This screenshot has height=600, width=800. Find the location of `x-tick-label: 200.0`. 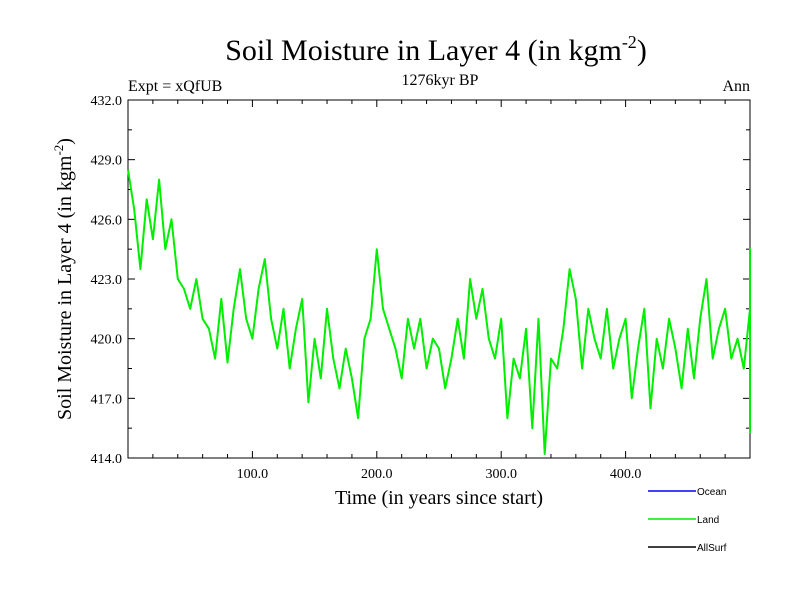

x-tick-label: 200.0 is located at coordinates (377, 474).